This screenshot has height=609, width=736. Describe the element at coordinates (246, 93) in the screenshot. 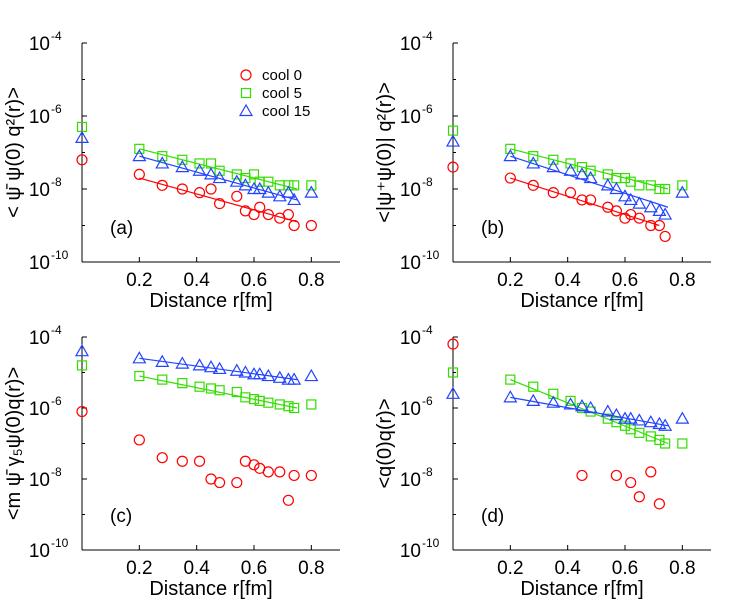

I see `legend-marker-square` at that location.